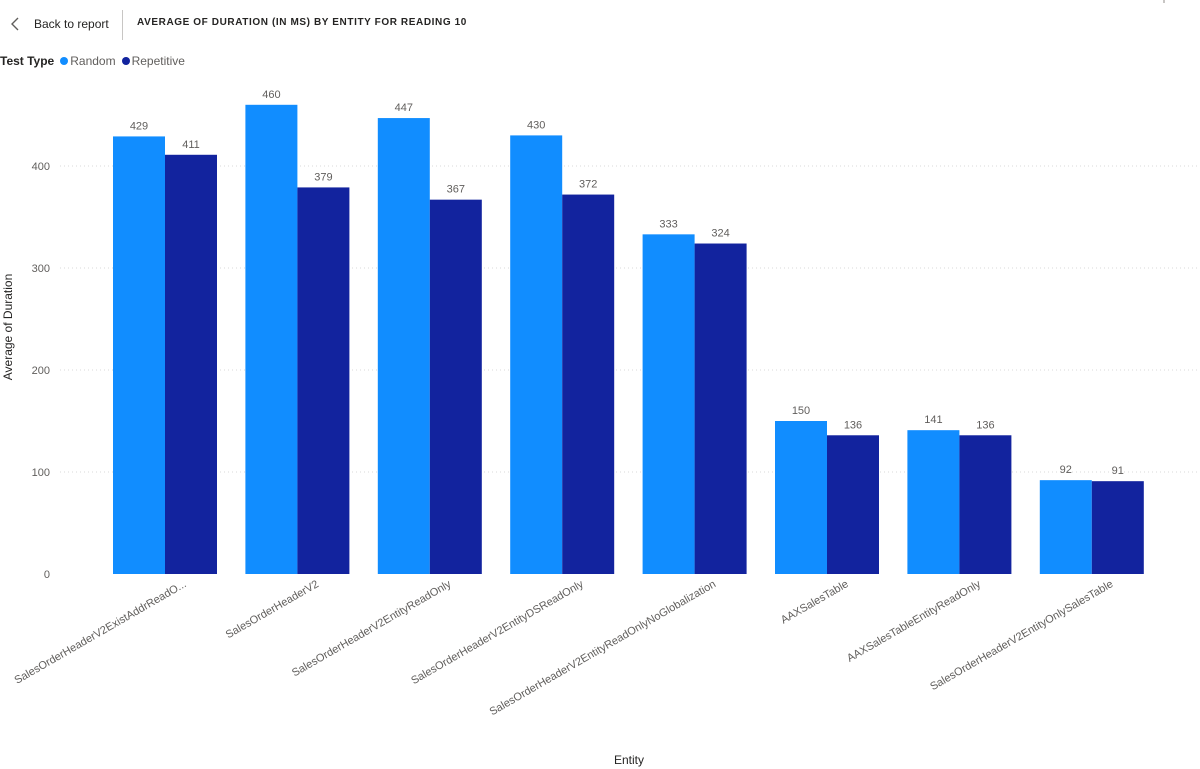 This screenshot has width=1200, height=769. Describe the element at coordinates (1066, 470) in the screenshot. I see `data-label: 92` at that location.